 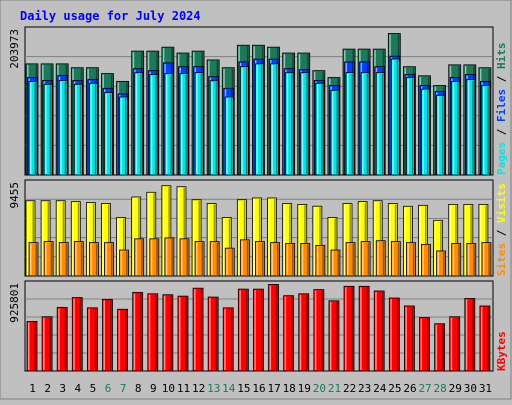 I want to click on panel-legend: Pages / Files / Hits, so click(x=501, y=109).